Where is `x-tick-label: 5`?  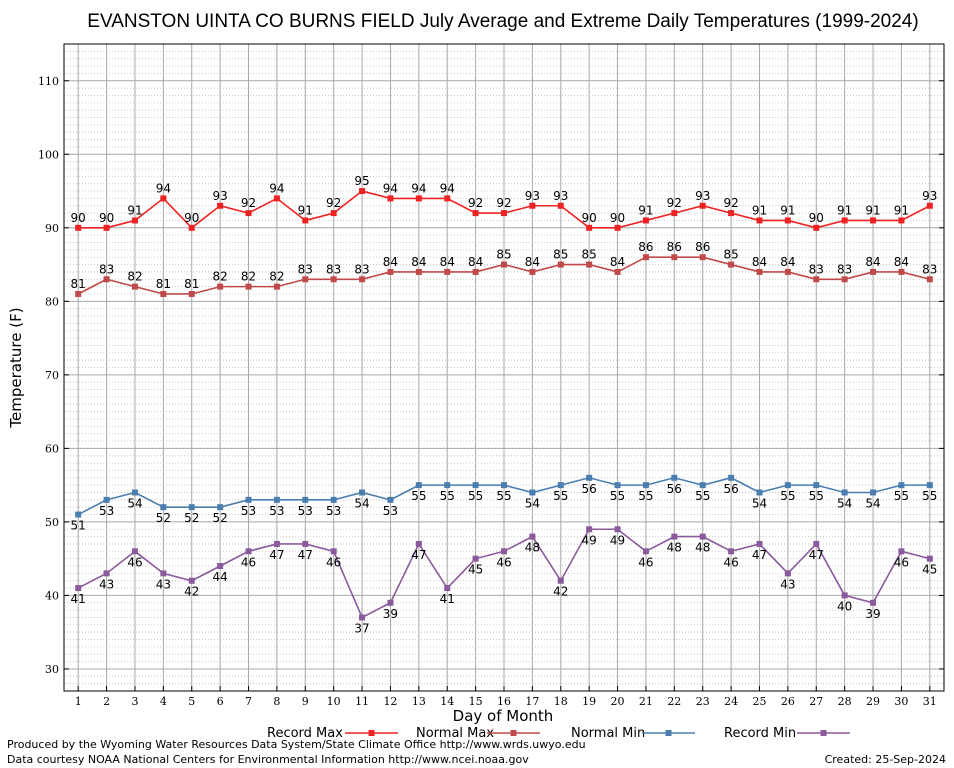
x-tick-label: 5 is located at coordinates (191, 701).